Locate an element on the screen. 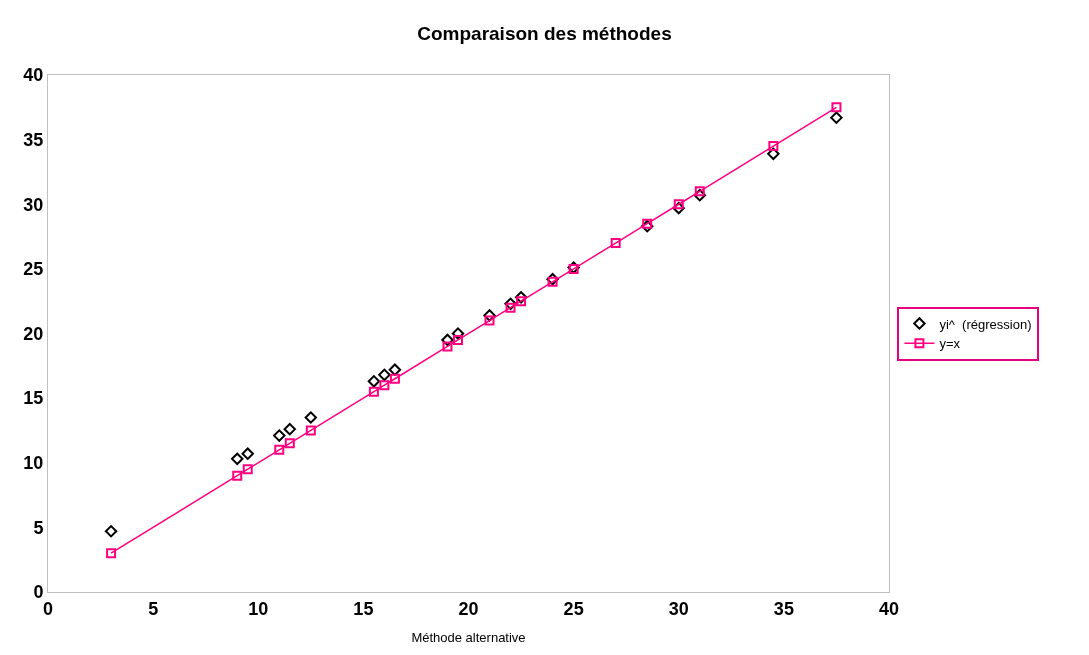  x-tick-label: 25 is located at coordinates (573, 608).